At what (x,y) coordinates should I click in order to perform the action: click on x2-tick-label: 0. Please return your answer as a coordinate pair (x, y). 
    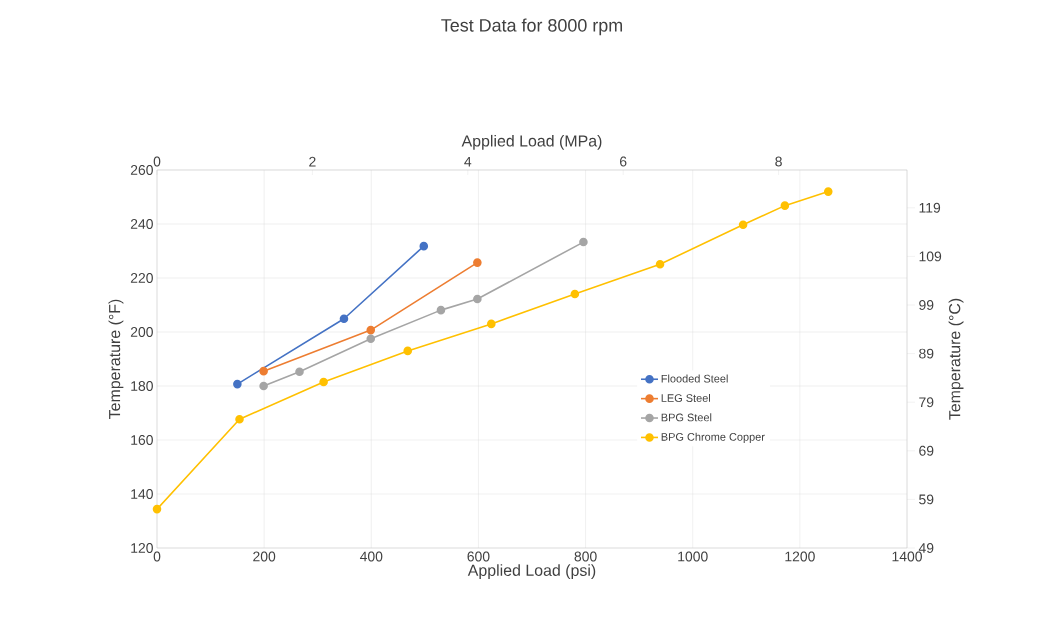
    Looking at the image, I should click on (157, 161).